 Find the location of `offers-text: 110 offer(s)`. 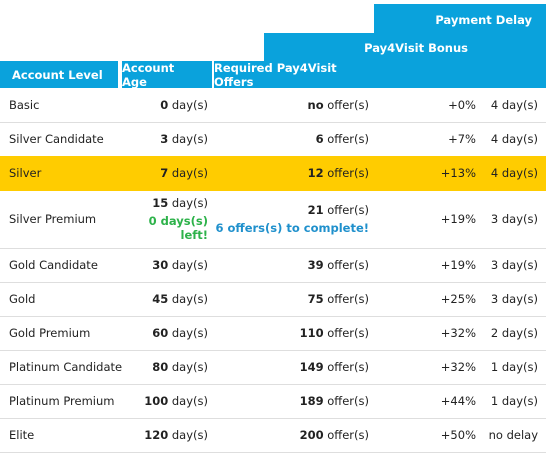

offers-text: 110 offer(s) is located at coordinates (334, 333).